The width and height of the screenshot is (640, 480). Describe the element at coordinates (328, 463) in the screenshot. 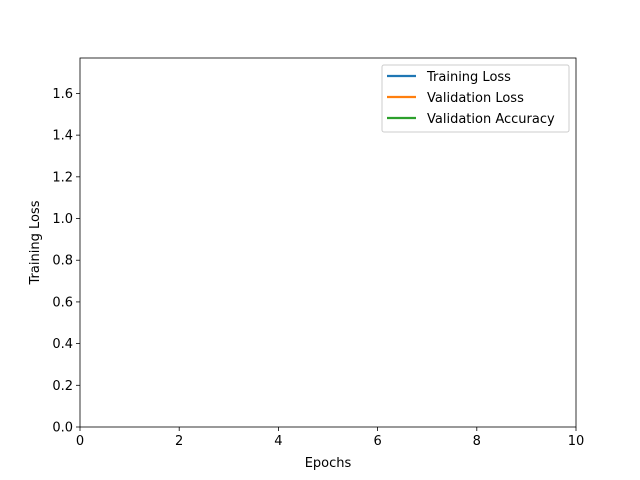

I see `x-axis-label: Epochs` at that location.